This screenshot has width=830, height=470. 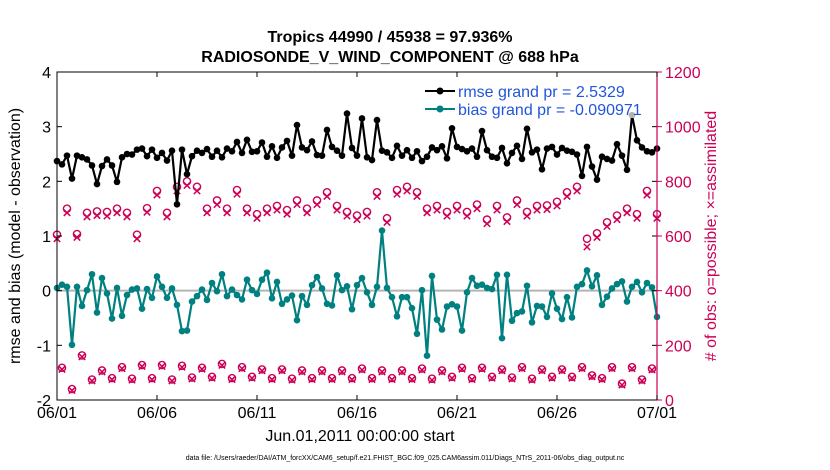 I want to click on chart-subtitle: RADIOSONDE_V_WIND_COMPONENT @ 688 hPa, so click(x=390, y=57).